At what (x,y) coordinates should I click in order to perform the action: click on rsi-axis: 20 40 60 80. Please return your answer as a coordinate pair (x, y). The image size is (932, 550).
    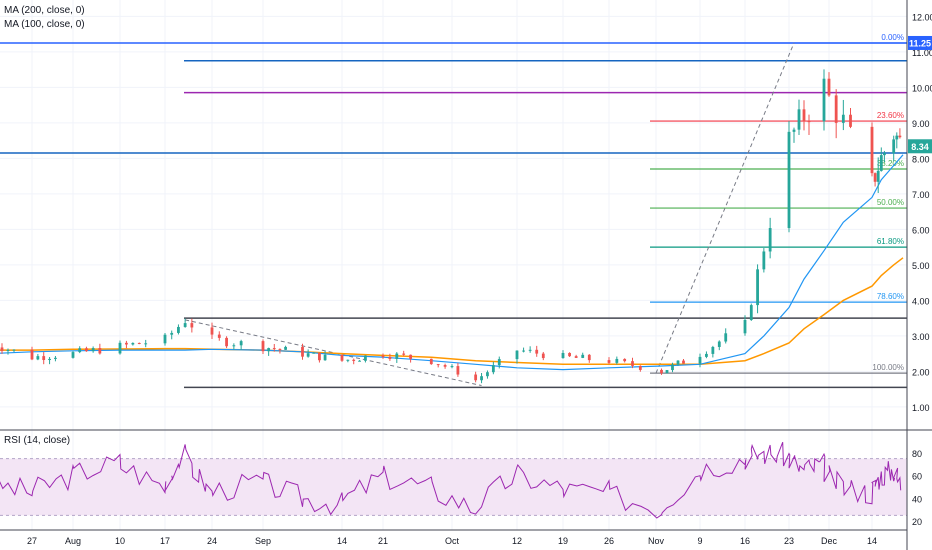
    Looking at the image, I should click on (917, 488).